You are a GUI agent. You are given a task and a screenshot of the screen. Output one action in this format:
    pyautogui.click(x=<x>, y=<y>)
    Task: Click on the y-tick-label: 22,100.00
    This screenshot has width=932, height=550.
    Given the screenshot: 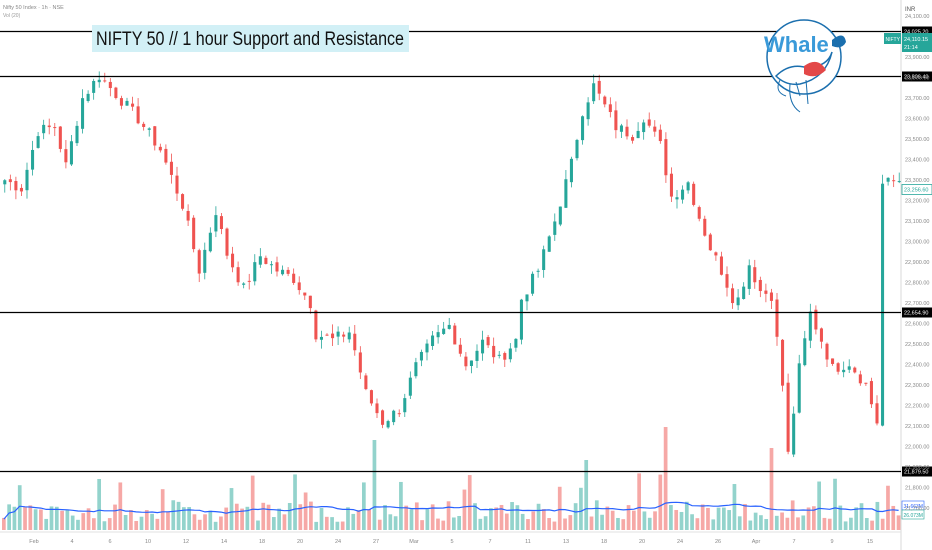 What is the action you would take?
    pyautogui.click(x=917, y=427)
    